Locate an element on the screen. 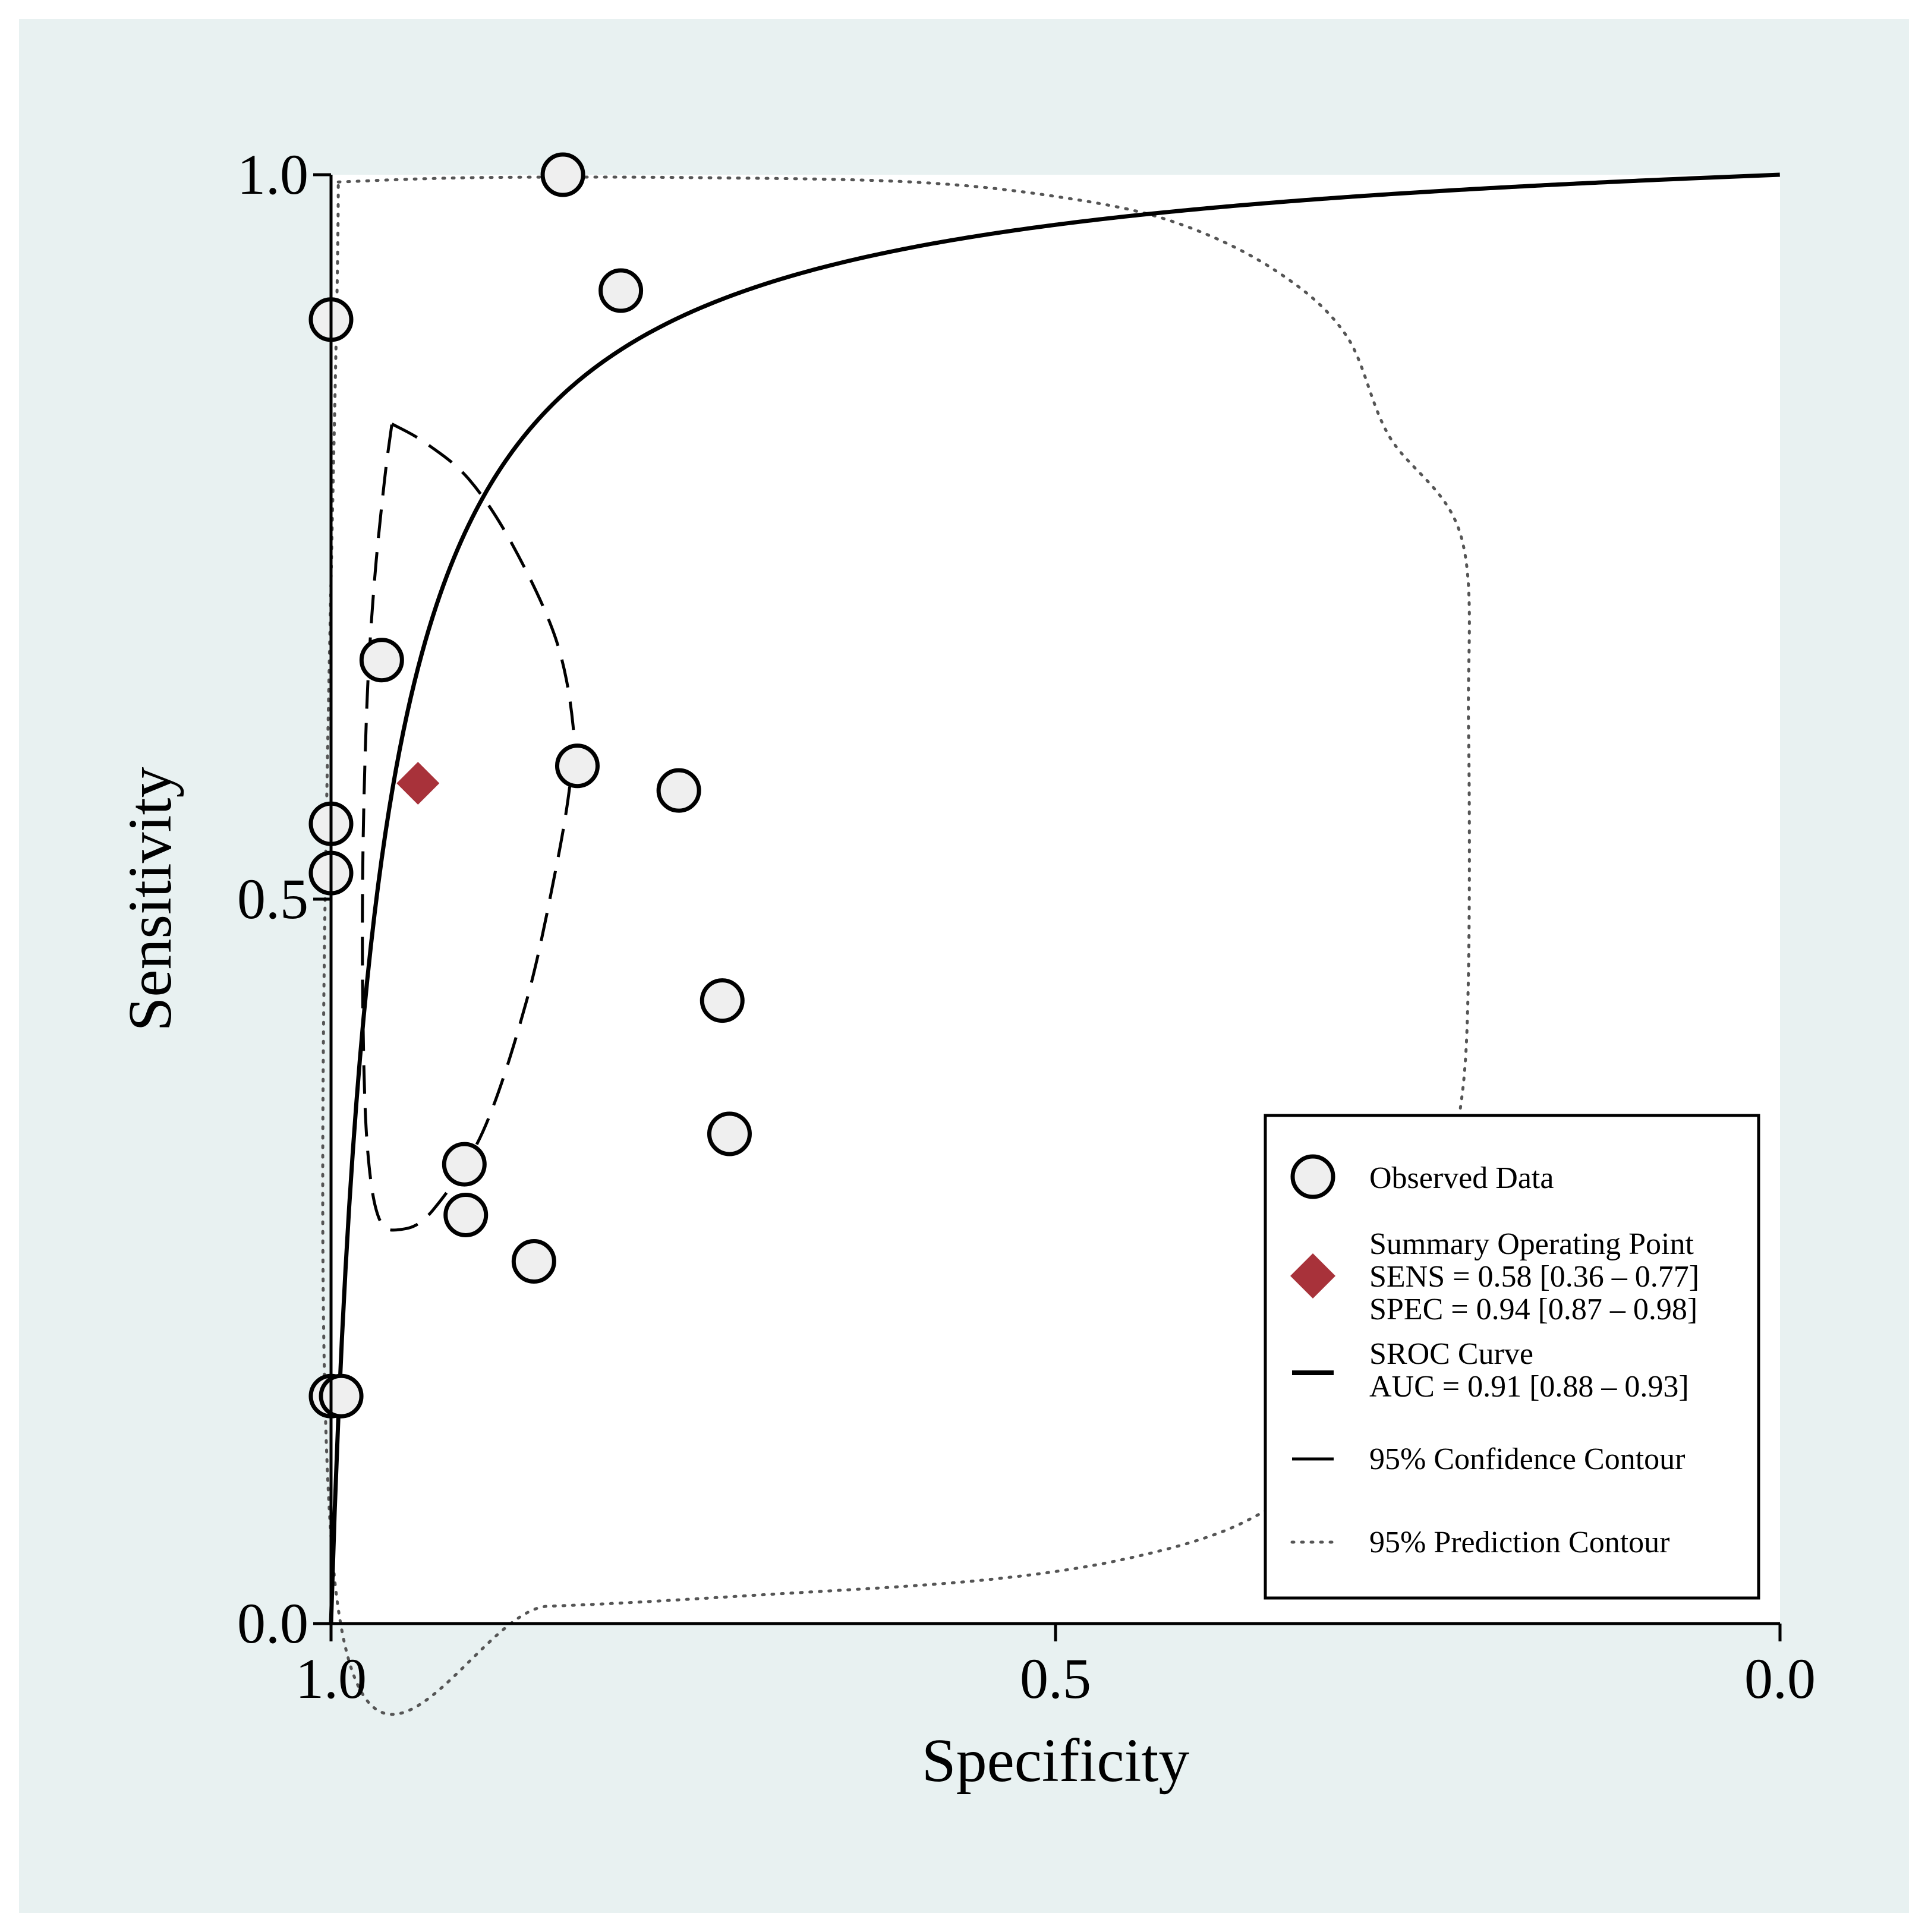 This screenshot has width=1928, height=1932. legend-confidence-label: 95% Confidence Contour is located at coordinates (1527, 1459).